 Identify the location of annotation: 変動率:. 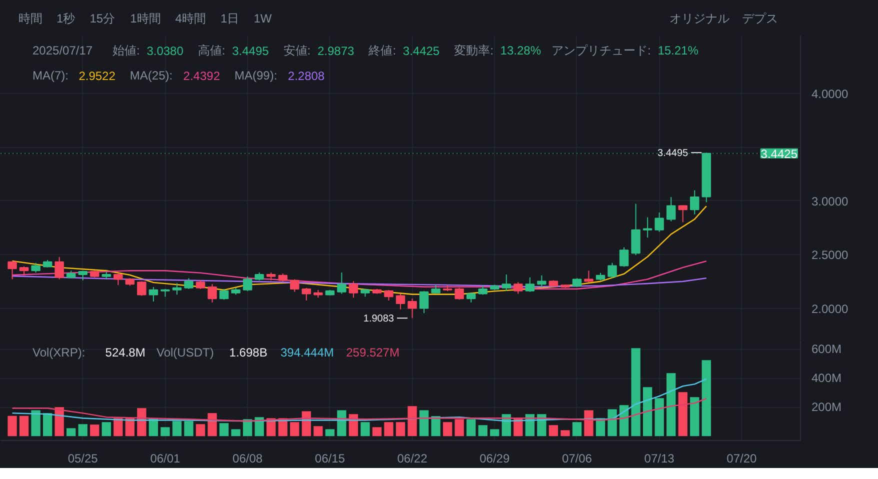
(474, 51).